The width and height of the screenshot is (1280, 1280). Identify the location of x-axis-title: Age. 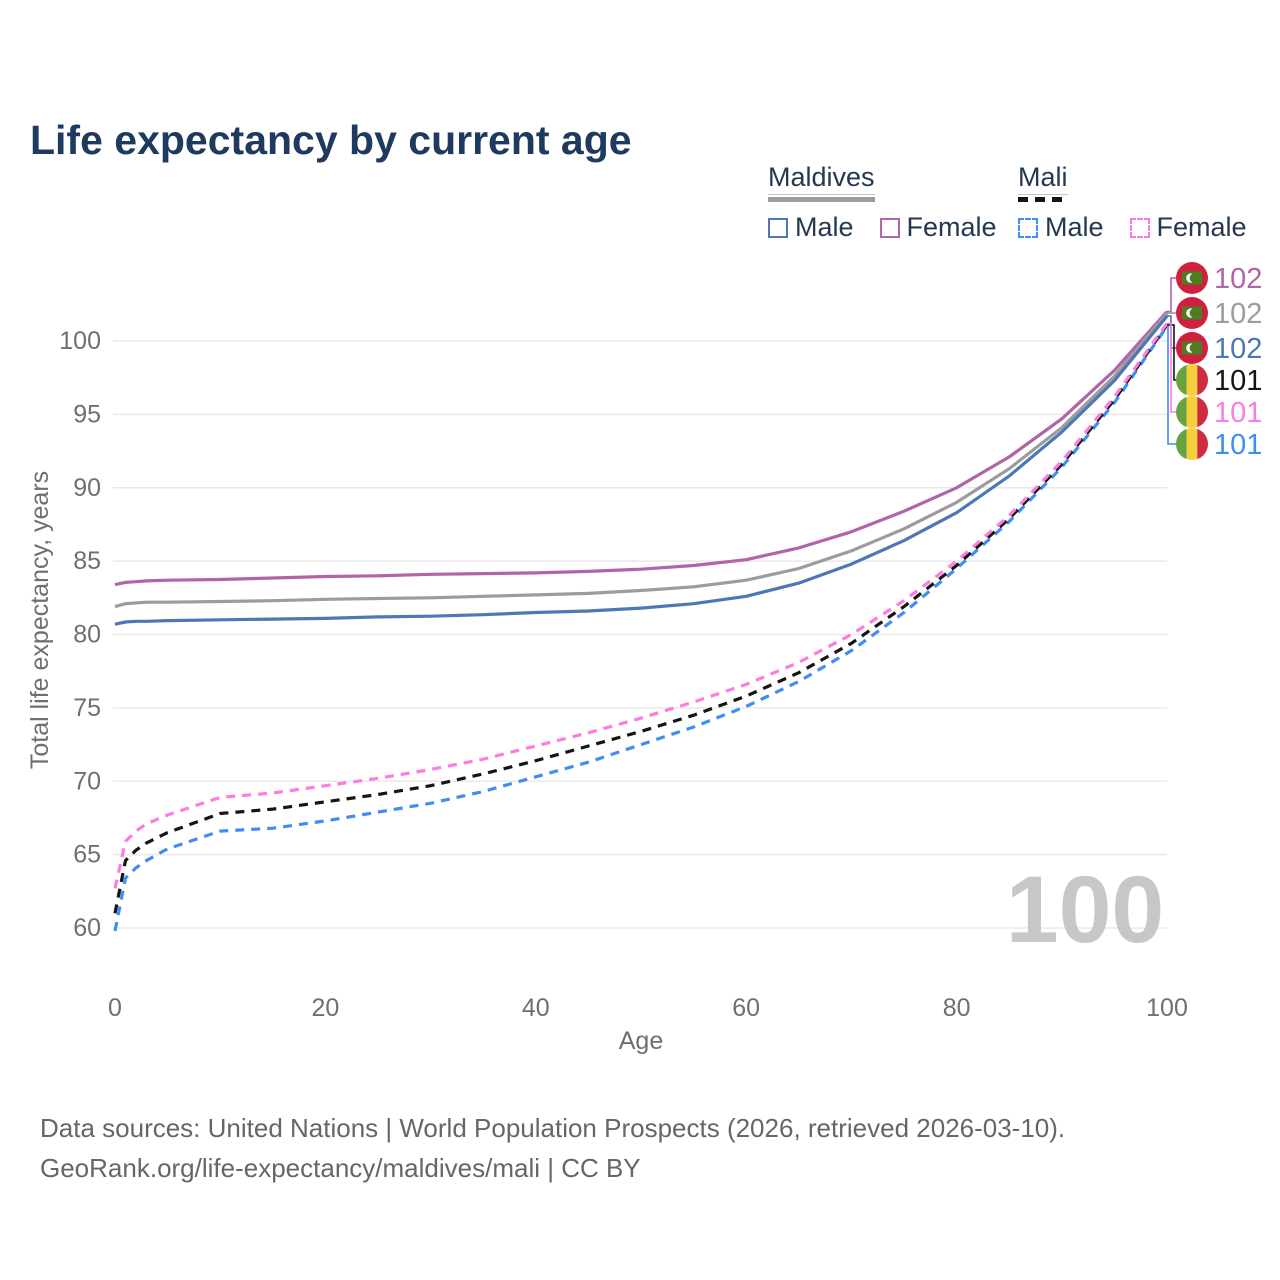
(641, 1041).